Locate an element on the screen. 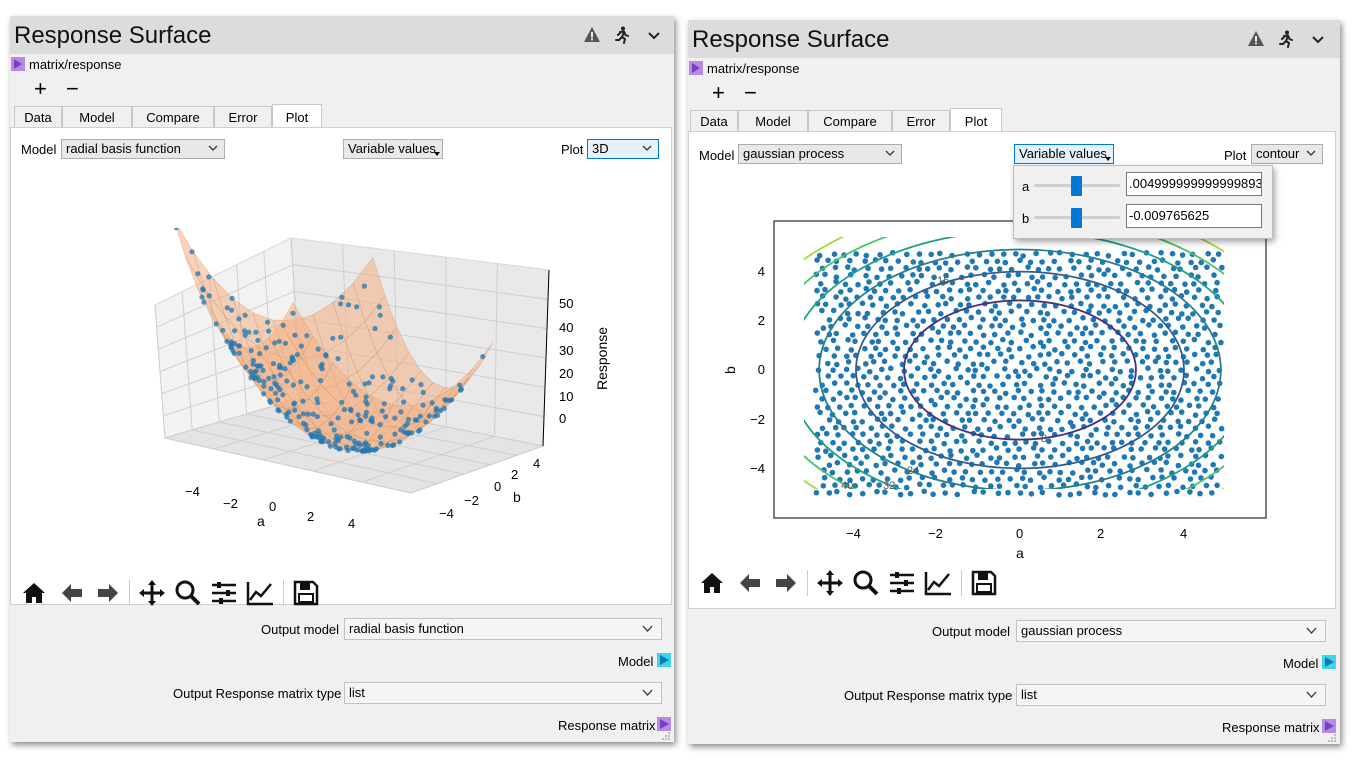 Image resolution: width=1360 pixels, height=760 pixels. a-axis-label: a is located at coordinates (261, 520).